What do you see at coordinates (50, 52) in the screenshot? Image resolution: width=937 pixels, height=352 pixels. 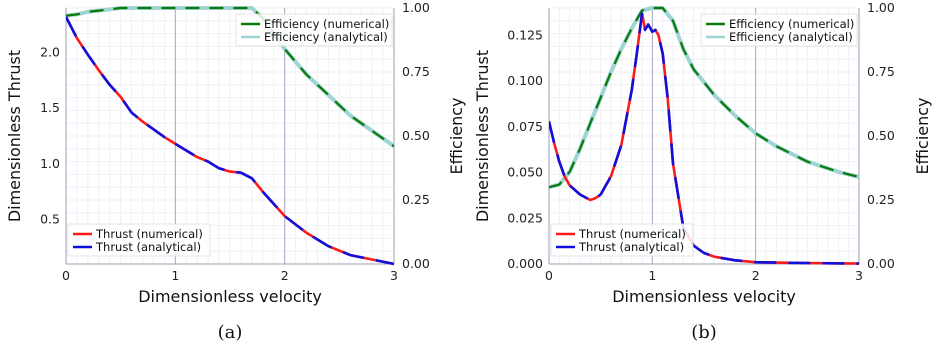 I see `chart0-y-left-tick-label: 2.0` at bounding box center [50, 52].